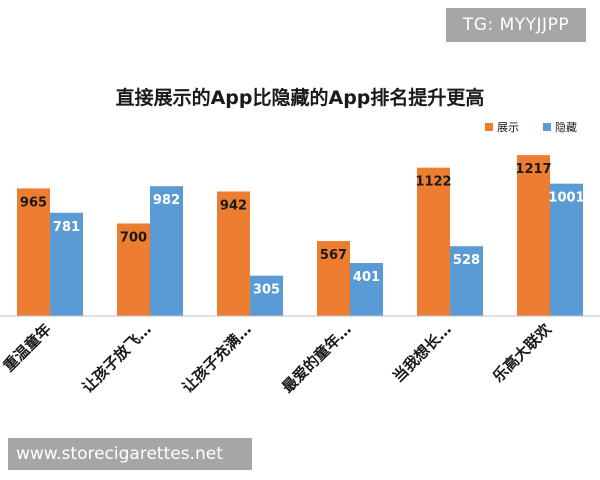 Image resolution: width=600 pixels, height=480 pixels. What do you see at coordinates (366, 277) in the screenshot?
I see `bar-value-label: 401` at bounding box center [366, 277].